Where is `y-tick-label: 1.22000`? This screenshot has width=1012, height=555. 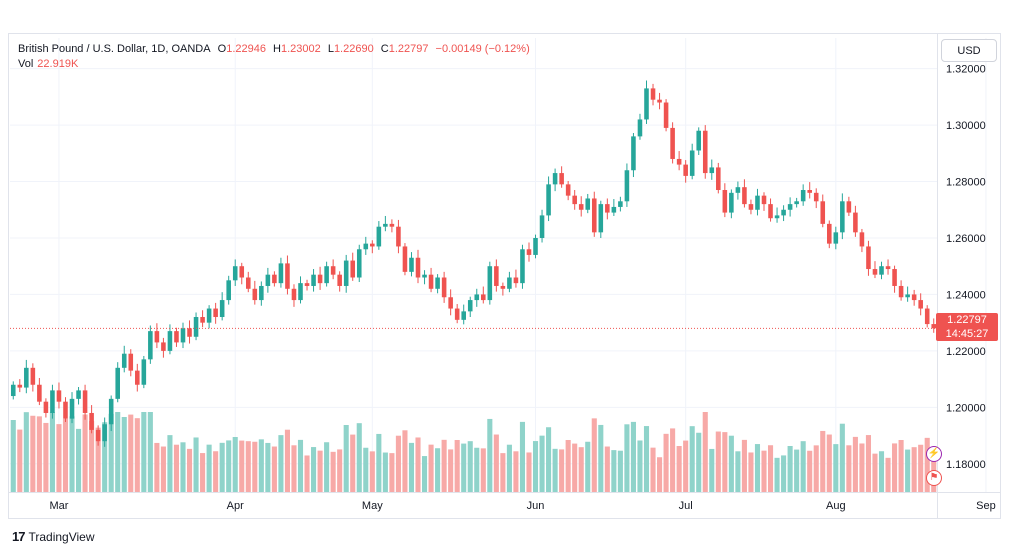 y-tick-label: 1.22000 is located at coordinates (966, 352).